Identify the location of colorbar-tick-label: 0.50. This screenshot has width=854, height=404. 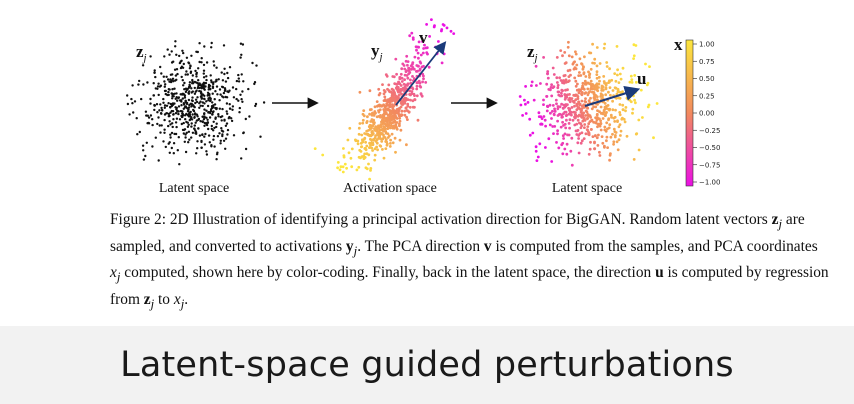
(707, 79).